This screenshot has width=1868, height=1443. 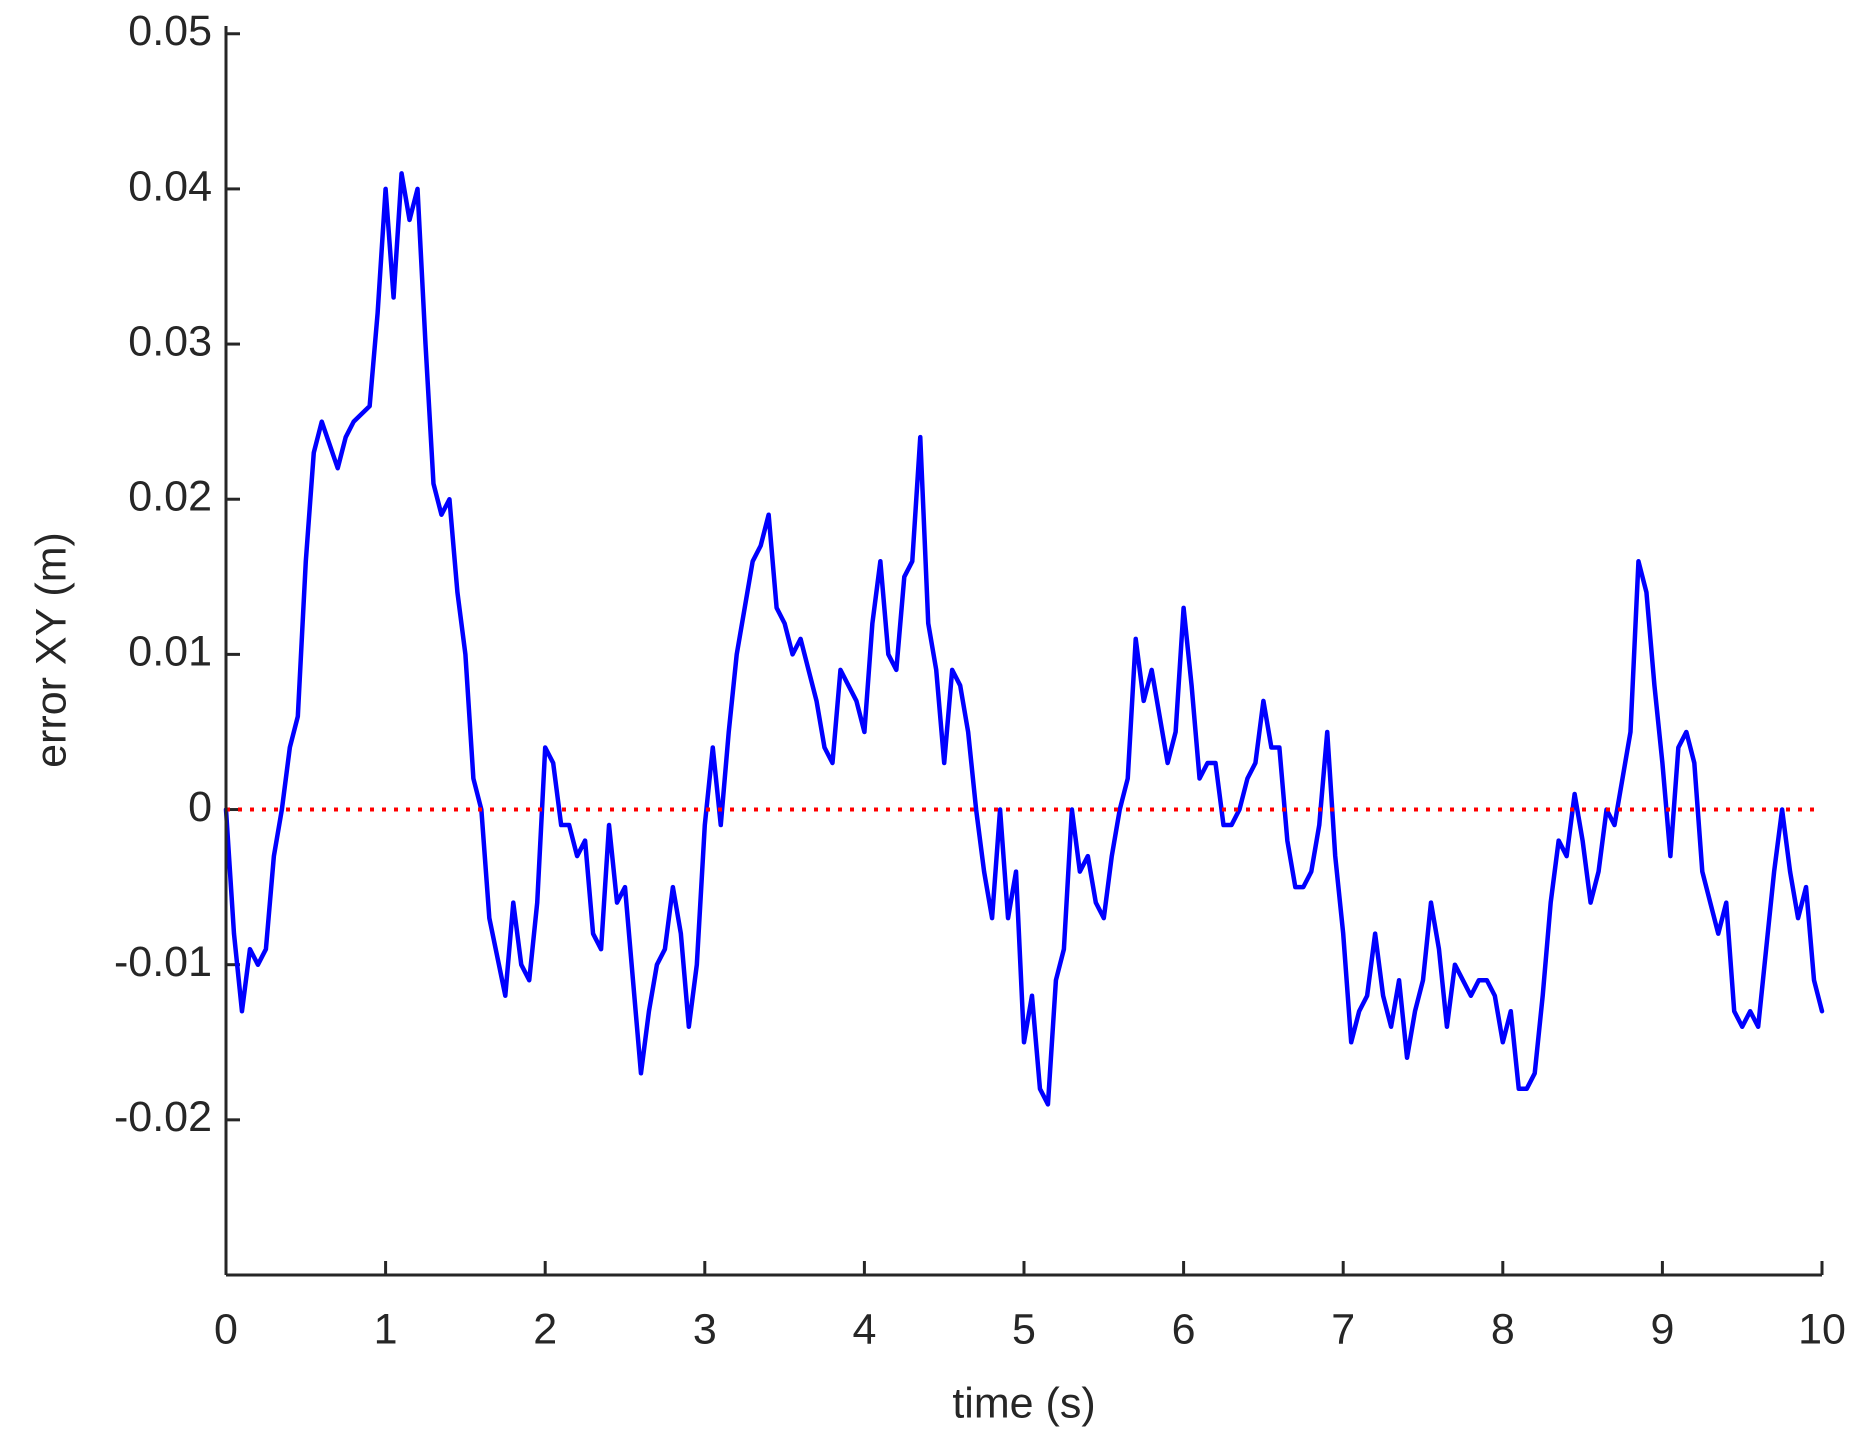 I want to click on y-tick-label: 0, so click(x=200, y=807).